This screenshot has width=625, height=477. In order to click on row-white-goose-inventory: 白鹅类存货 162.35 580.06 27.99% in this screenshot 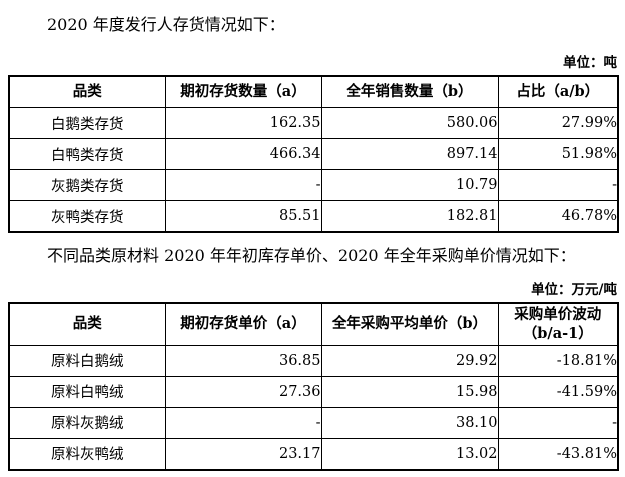, I will do `click(313, 123)`.